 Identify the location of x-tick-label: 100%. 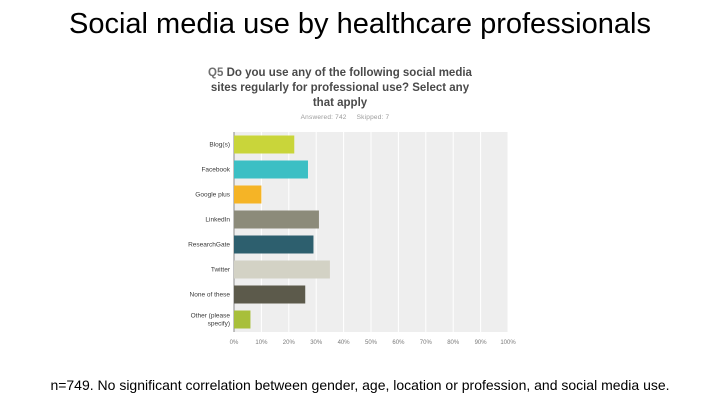
(508, 343).